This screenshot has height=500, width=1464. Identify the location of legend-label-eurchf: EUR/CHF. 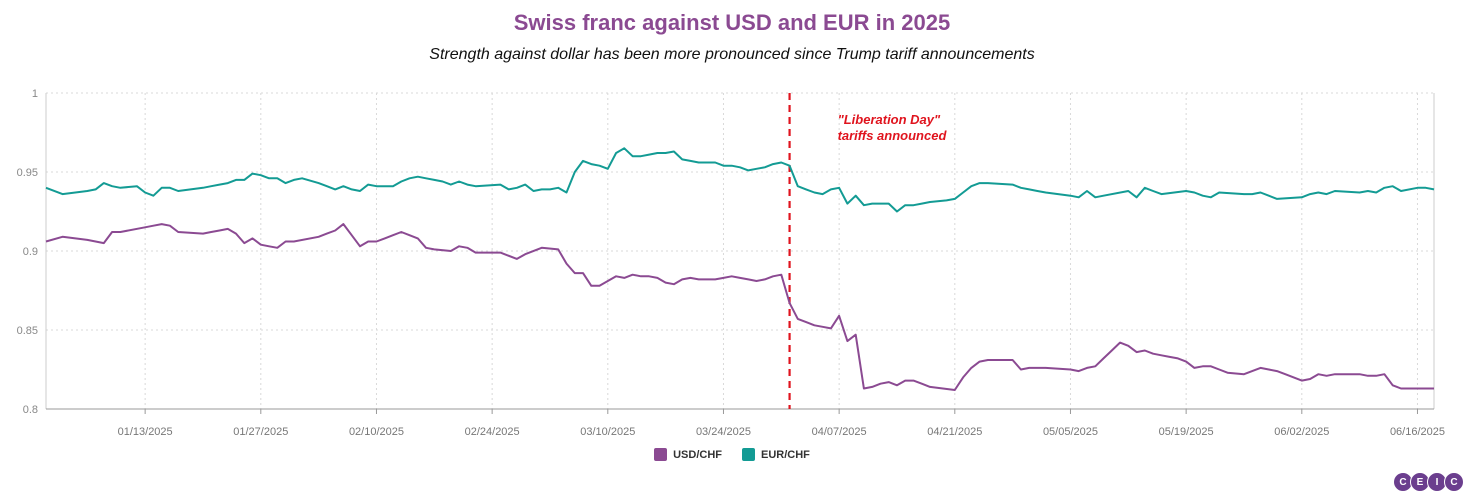
(785, 454).